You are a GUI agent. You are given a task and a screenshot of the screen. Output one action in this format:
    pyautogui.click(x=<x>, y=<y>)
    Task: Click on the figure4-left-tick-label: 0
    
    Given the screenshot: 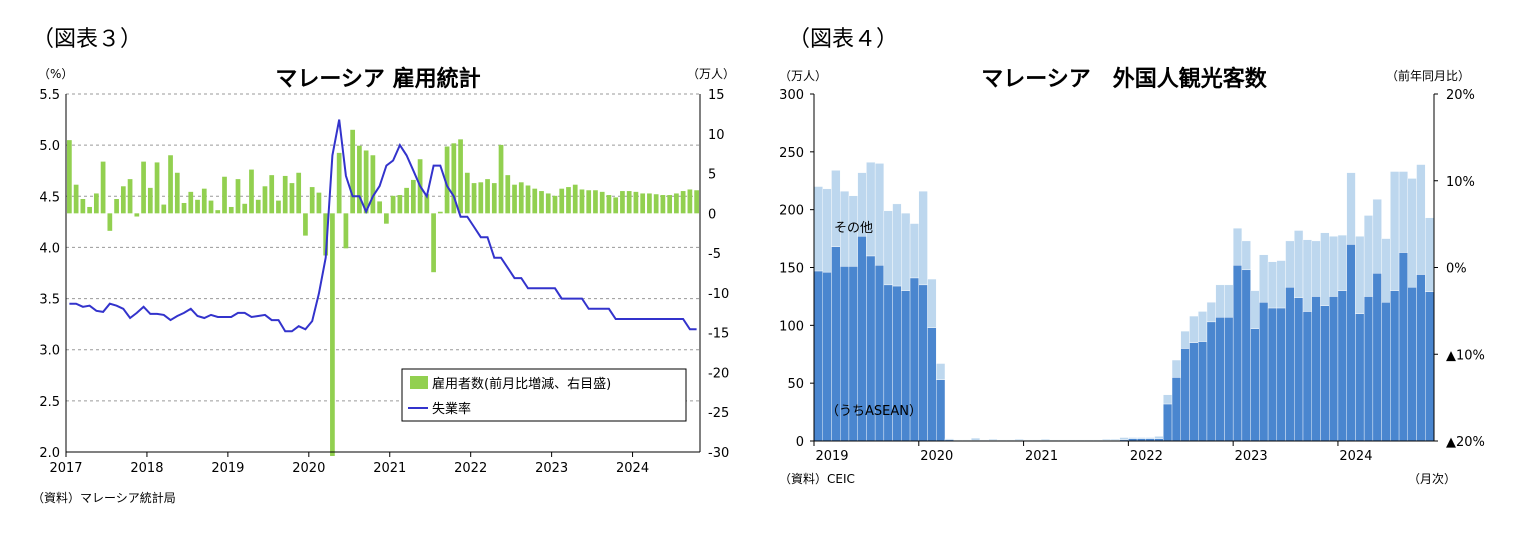 What is the action you would take?
    pyautogui.click(x=800, y=442)
    